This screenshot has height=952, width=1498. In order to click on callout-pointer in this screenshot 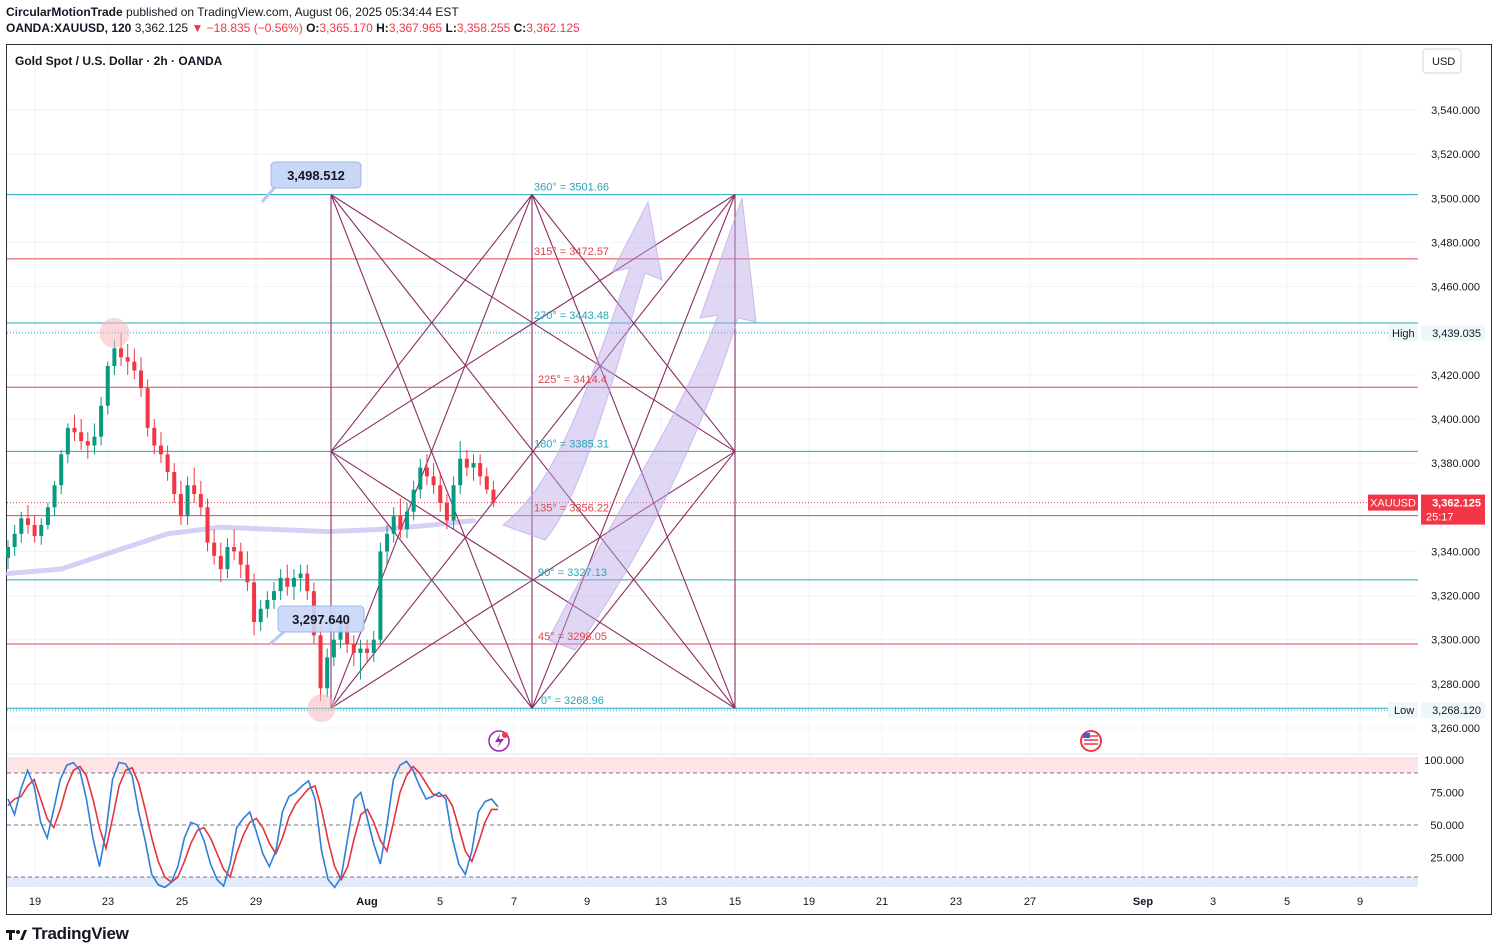, I will do `click(269, 194)`.